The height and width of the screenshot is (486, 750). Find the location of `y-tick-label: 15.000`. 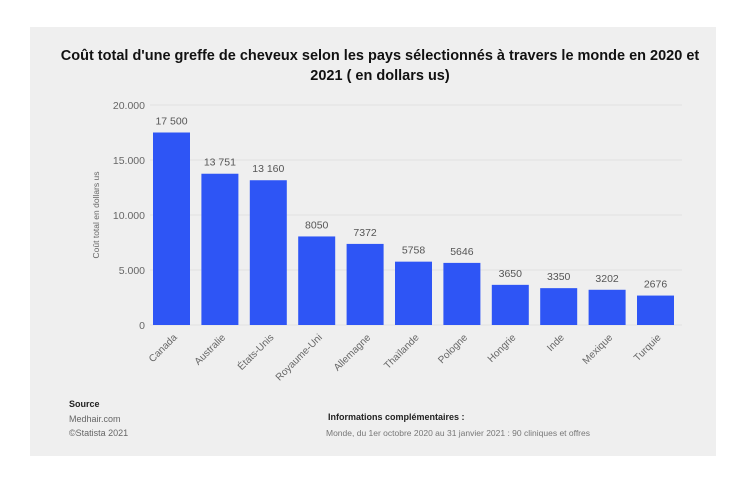

y-tick-label: 15.000 is located at coordinates (129, 161).